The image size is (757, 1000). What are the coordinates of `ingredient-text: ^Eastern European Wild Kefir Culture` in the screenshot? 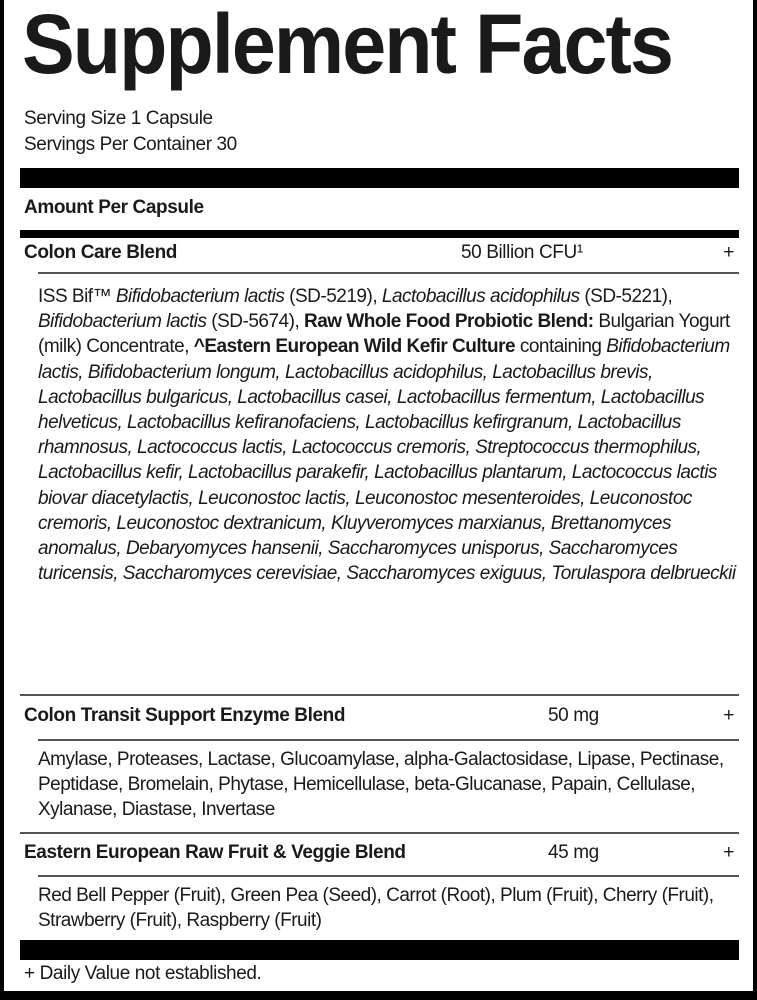 It's located at (354, 347).